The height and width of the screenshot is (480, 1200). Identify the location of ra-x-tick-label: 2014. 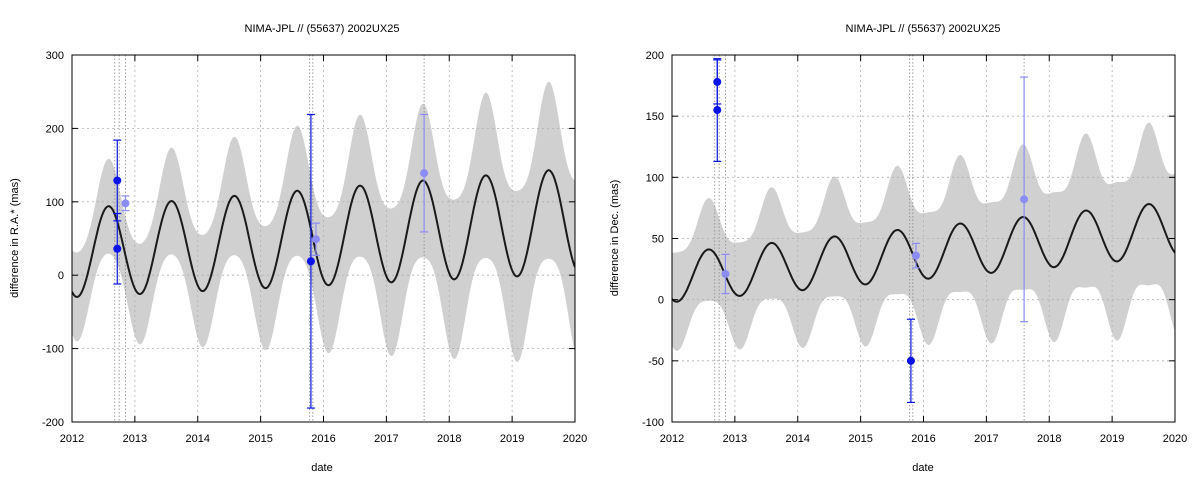
(198, 439).